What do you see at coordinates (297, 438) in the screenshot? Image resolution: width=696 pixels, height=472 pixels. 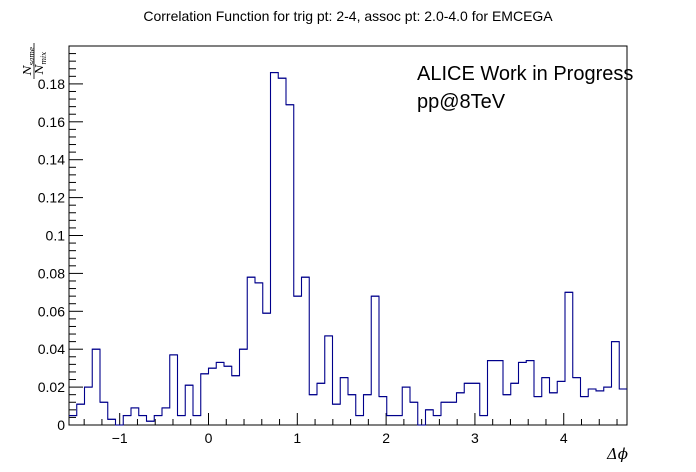 I see `x-tick-label: 1` at bounding box center [297, 438].